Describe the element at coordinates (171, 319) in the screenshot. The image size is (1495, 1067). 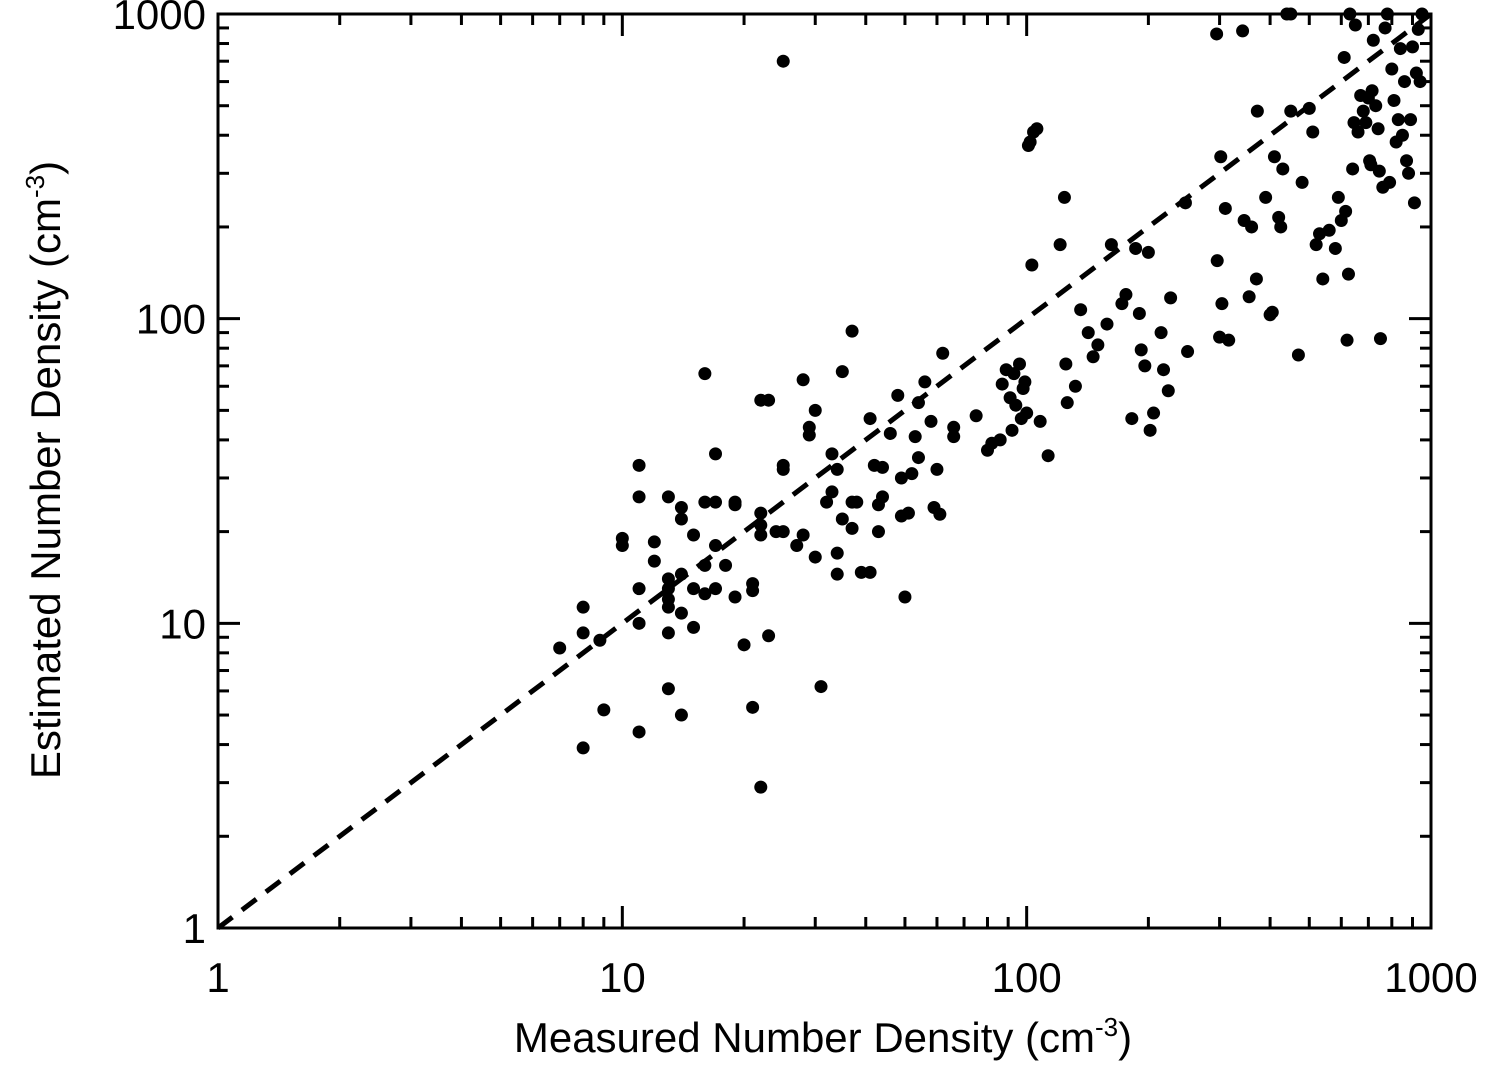
I see `y-tick-label: 100` at that location.